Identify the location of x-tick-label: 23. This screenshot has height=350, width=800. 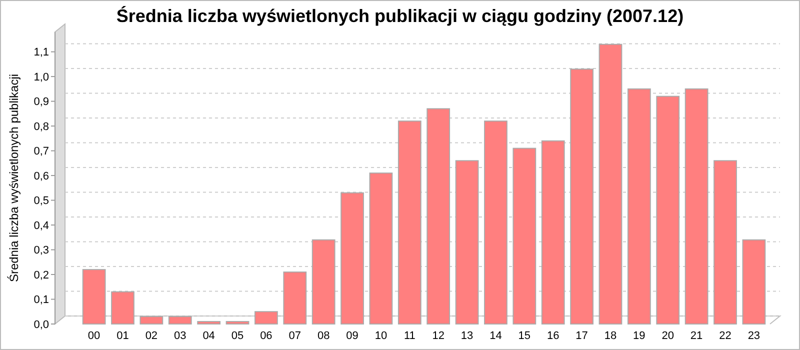
(754, 336).